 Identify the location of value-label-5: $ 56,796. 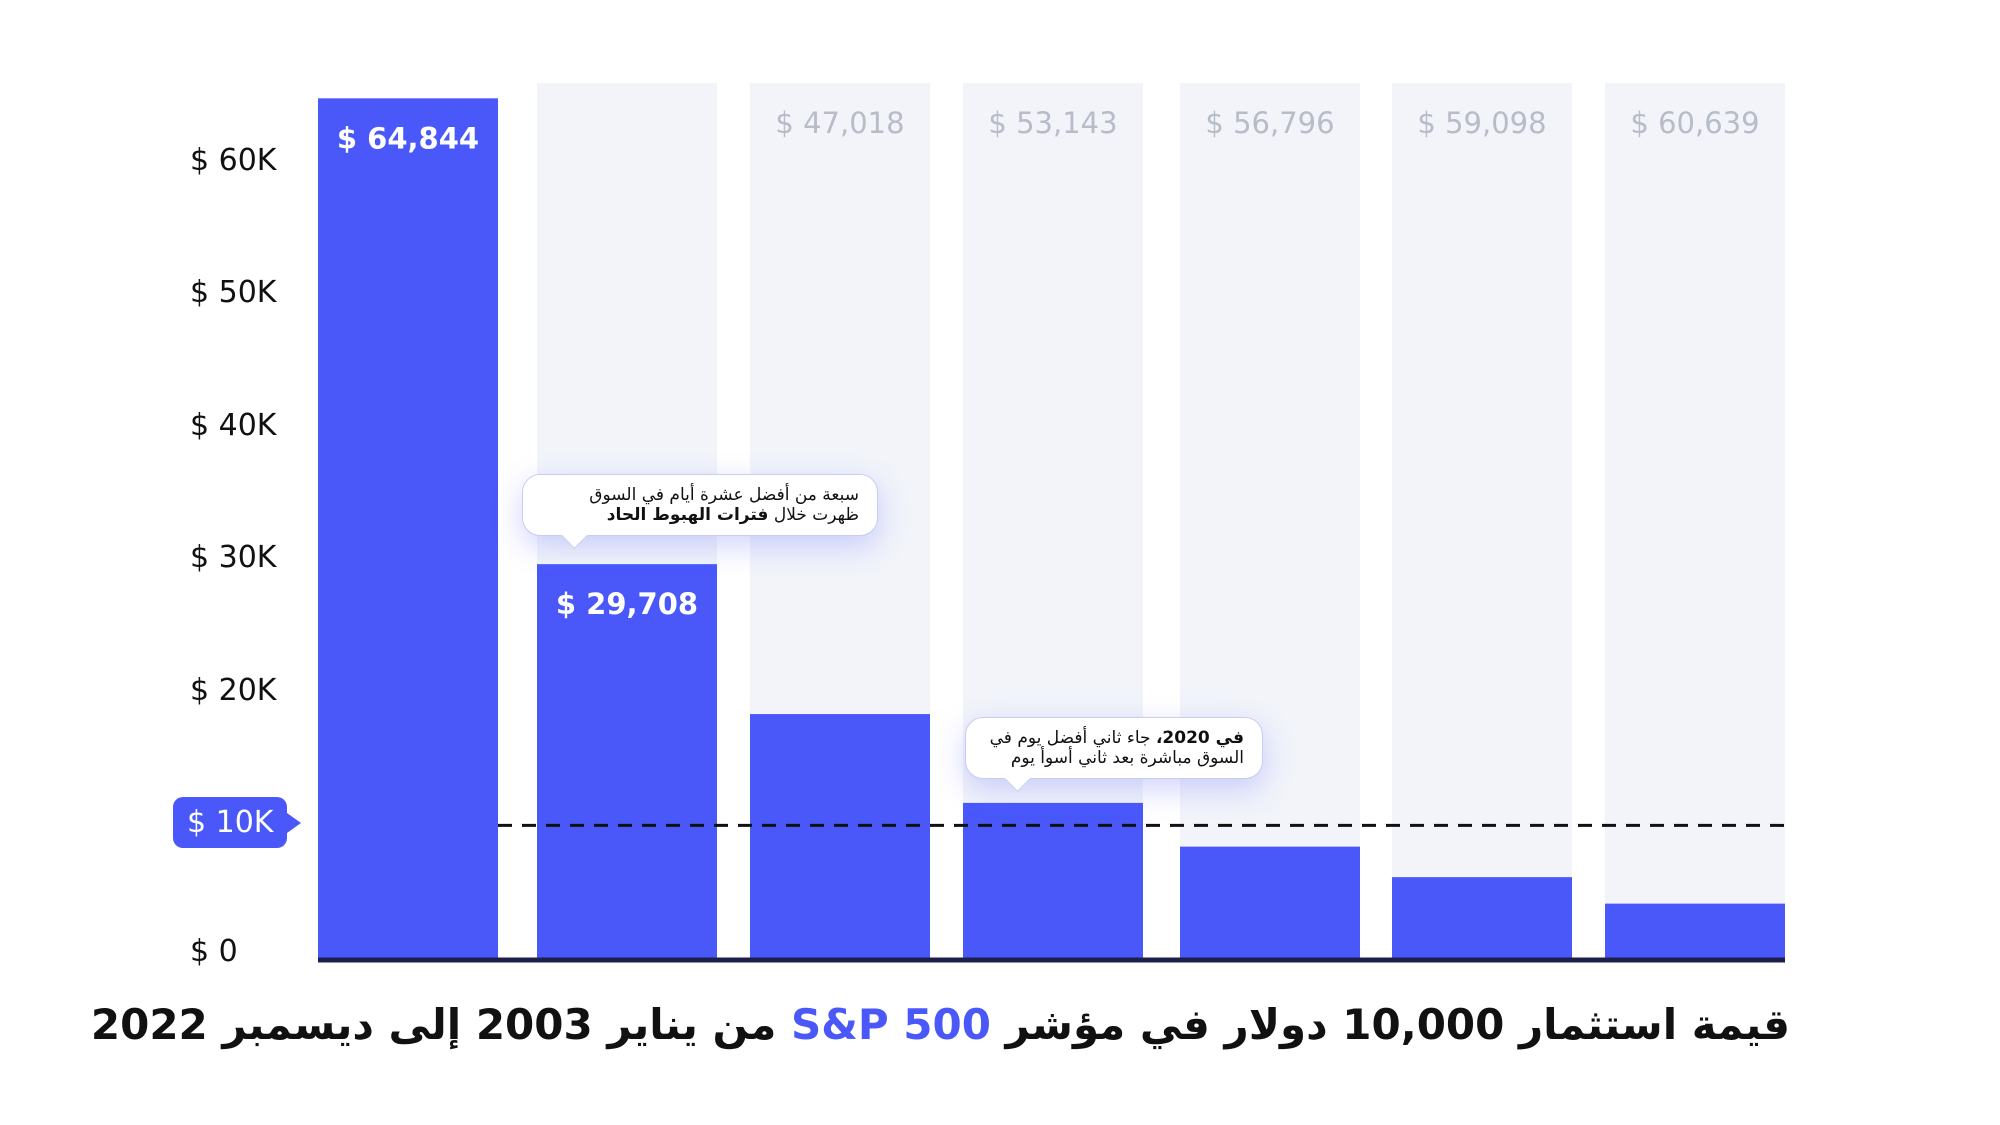
(1269, 123).